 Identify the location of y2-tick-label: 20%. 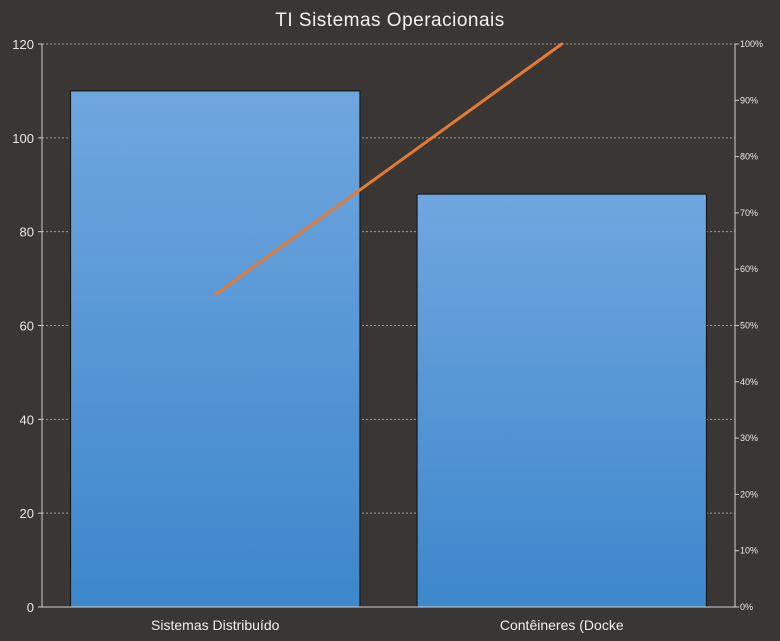
(749, 494).